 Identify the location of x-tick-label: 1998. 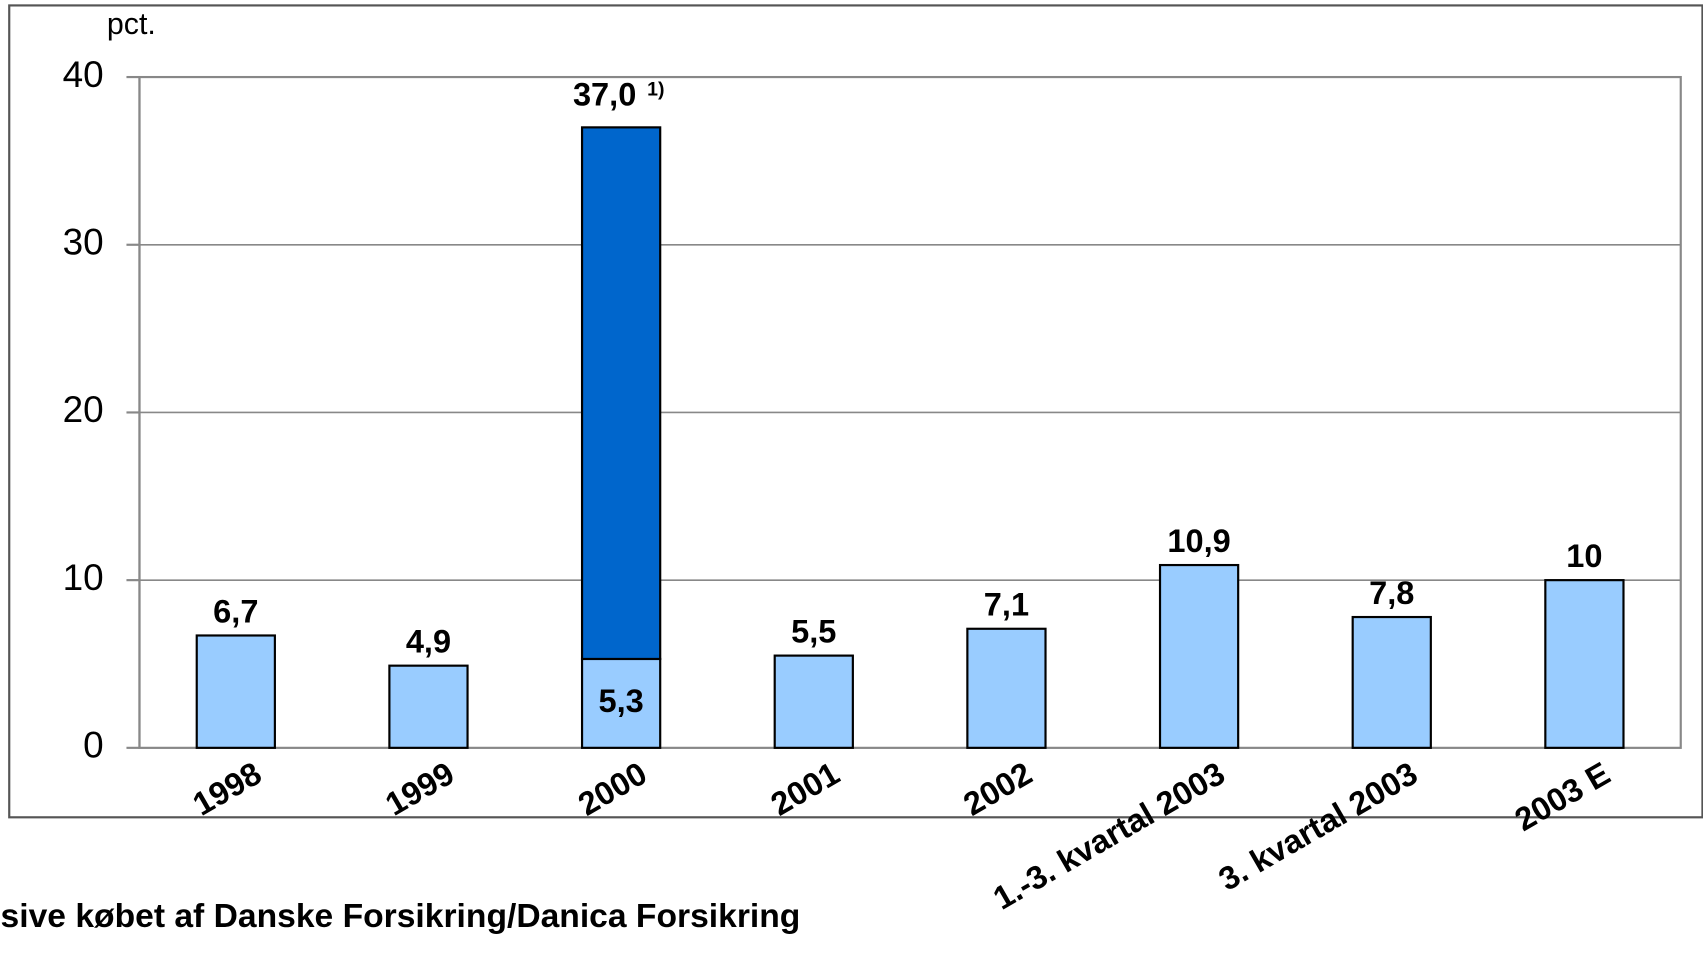
(227, 788).